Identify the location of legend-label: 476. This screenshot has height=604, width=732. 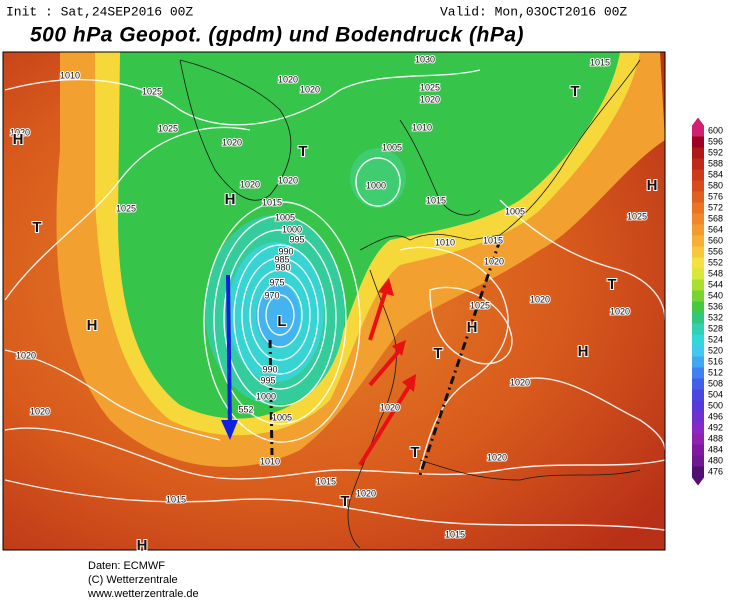
(715, 471).